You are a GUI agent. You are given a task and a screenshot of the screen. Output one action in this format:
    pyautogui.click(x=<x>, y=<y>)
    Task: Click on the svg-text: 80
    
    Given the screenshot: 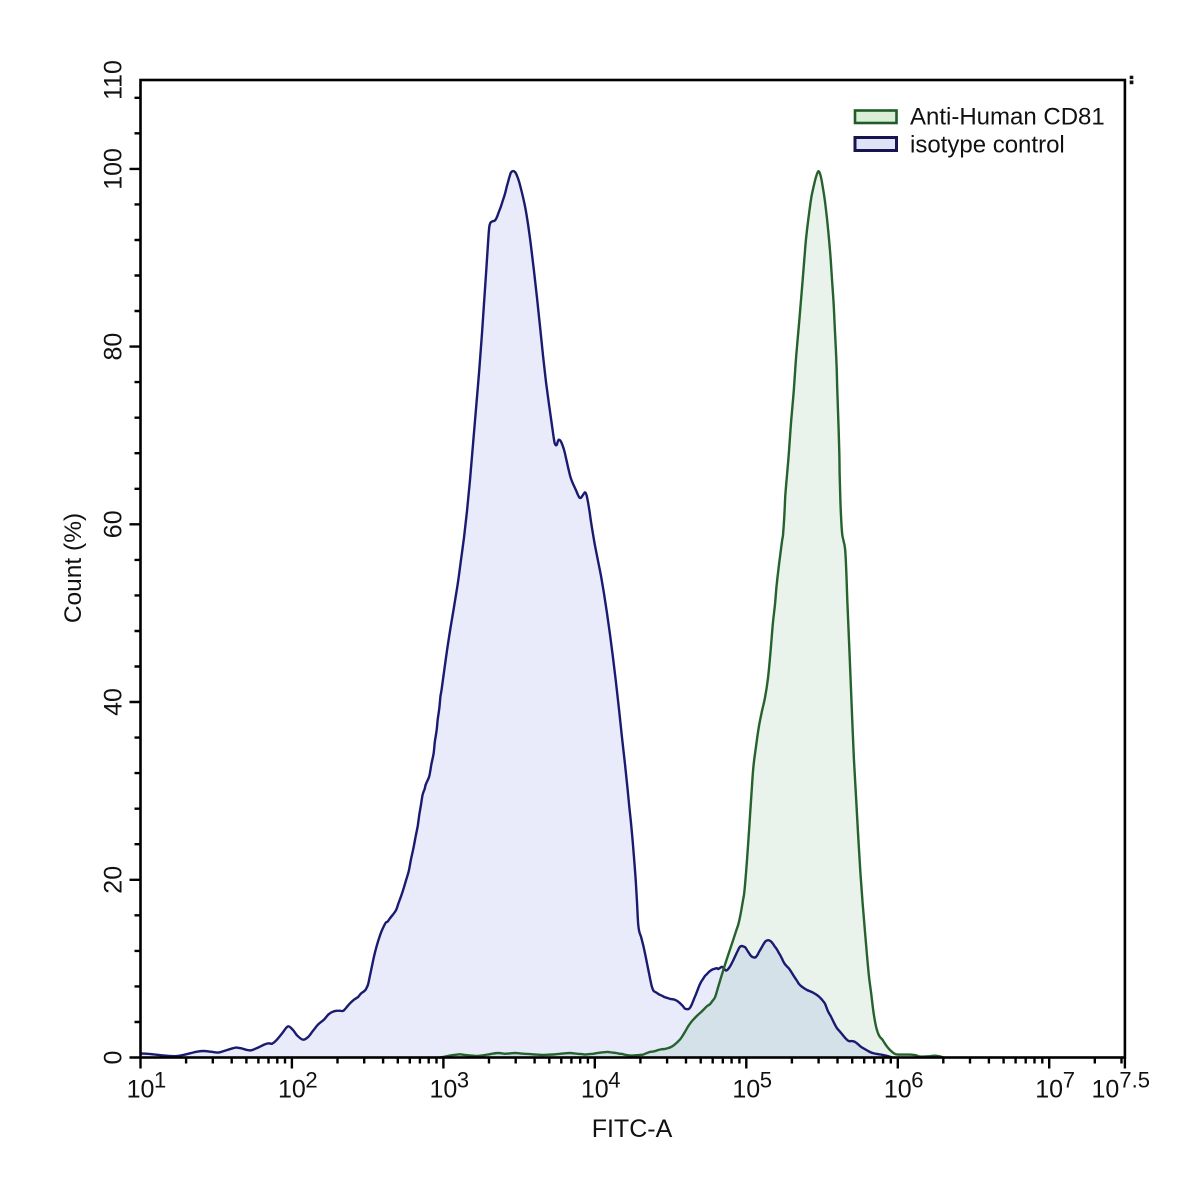 What is the action you would take?
    pyautogui.click(x=114, y=347)
    